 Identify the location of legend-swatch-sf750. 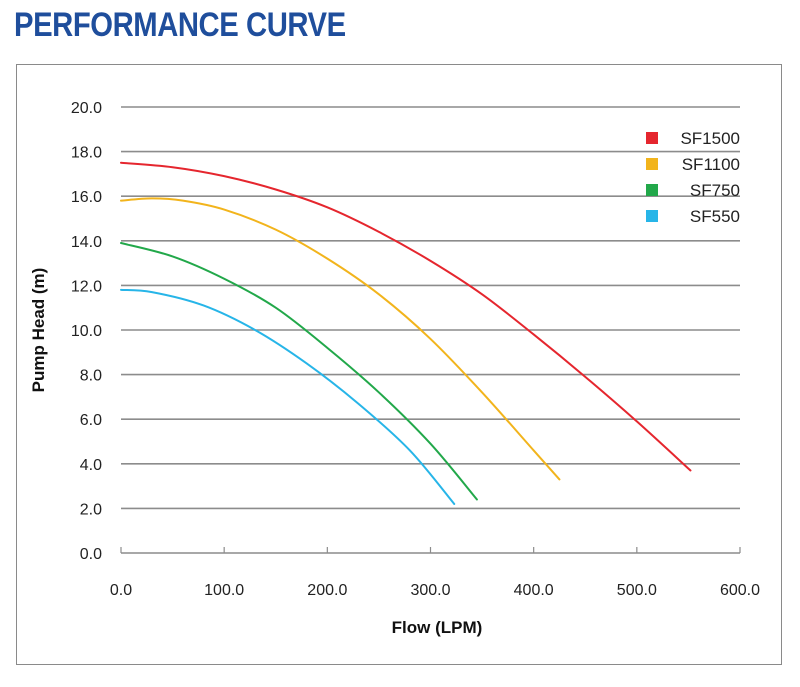
(652, 190).